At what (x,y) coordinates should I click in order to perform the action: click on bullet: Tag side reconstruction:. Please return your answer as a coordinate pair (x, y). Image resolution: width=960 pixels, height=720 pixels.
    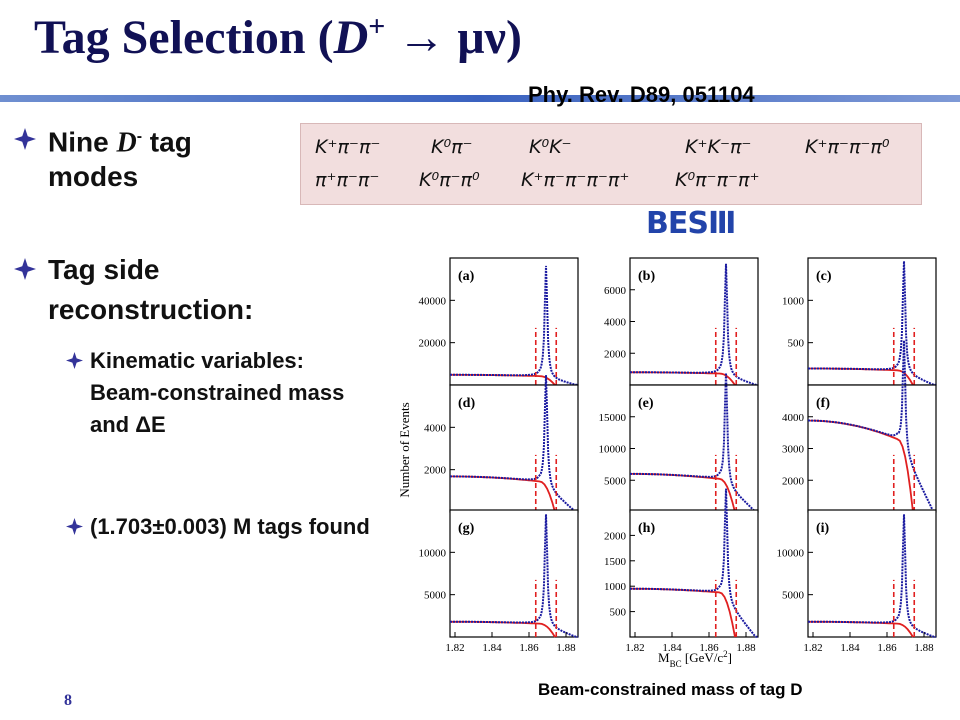
    Looking at the image, I should click on (151, 289).